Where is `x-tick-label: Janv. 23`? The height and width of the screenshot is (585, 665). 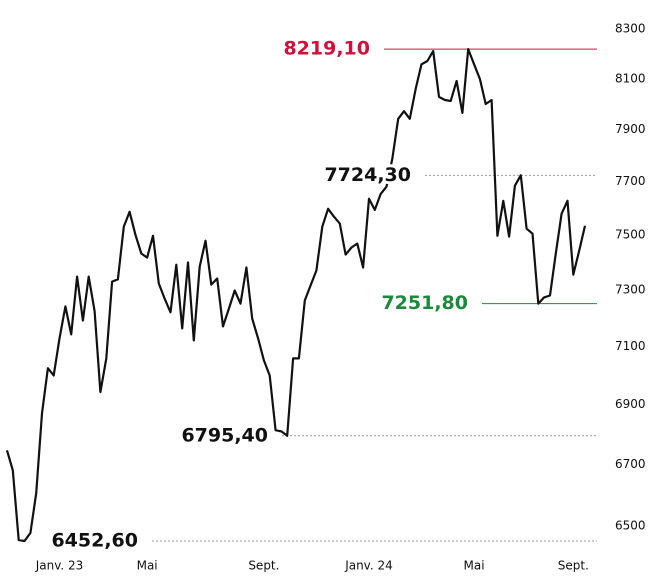
x-tick-label: Janv. 23 is located at coordinates (59, 566).